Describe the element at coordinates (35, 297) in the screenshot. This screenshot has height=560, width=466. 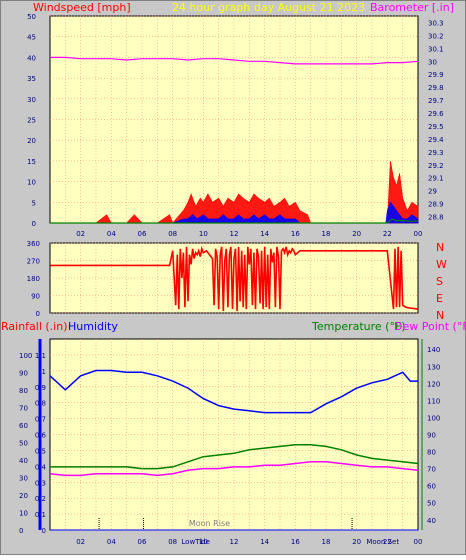
I see `direction-tick-label: 90` at that location.